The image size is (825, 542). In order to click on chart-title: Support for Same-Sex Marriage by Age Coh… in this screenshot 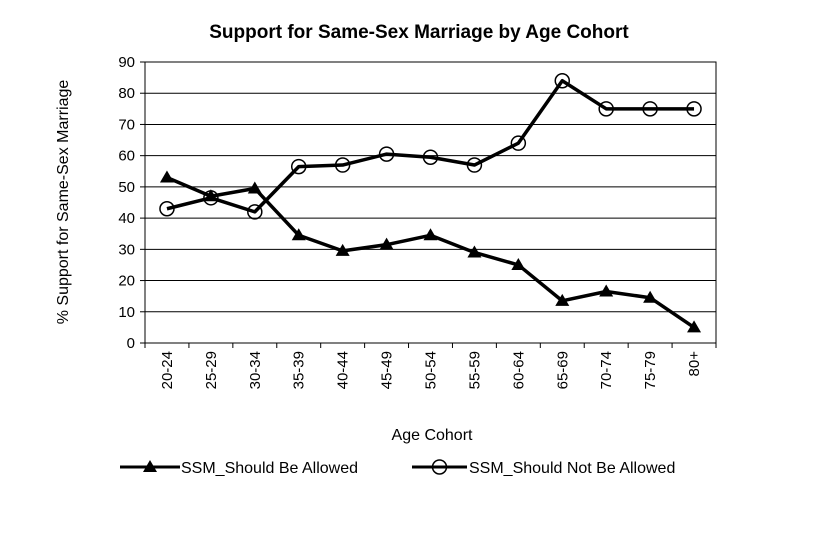, I will do `click(419, 32)`.